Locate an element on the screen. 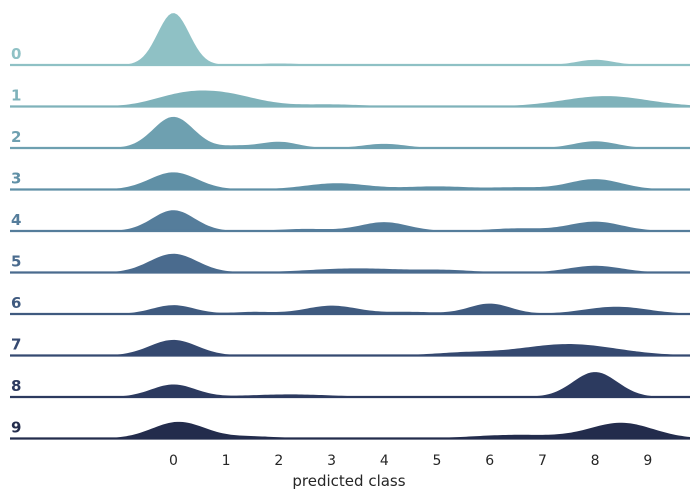 This screenshot has height=498, width=698. row-label-8: 8 is located at coordinates (16, 386).